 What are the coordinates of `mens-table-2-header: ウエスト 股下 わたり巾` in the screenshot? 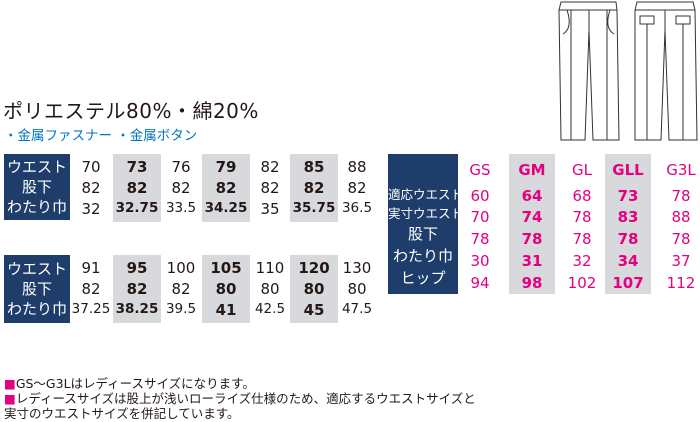 It's located at (37, 289).